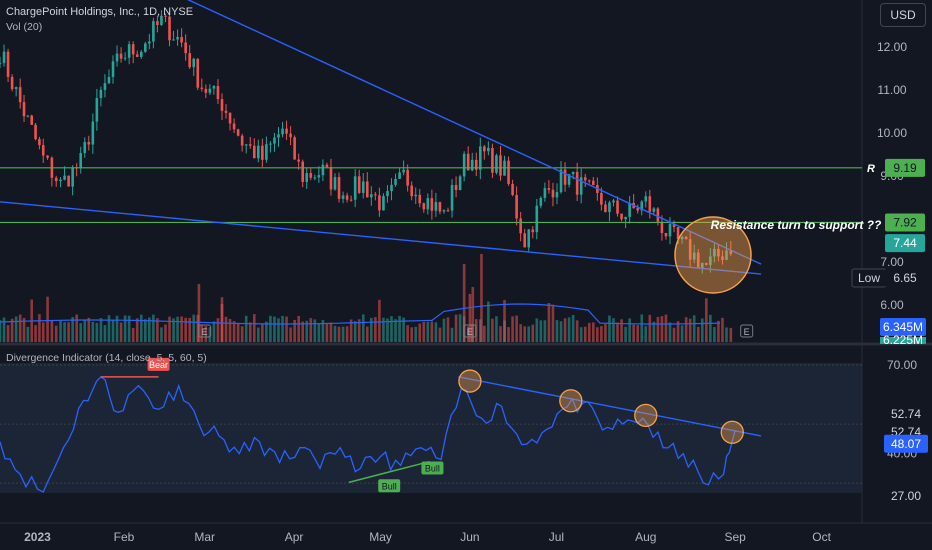  Describe the element at coordinates (902, 365) in the screenshot. I see `indicator-tick-label: 70.00` at that location.